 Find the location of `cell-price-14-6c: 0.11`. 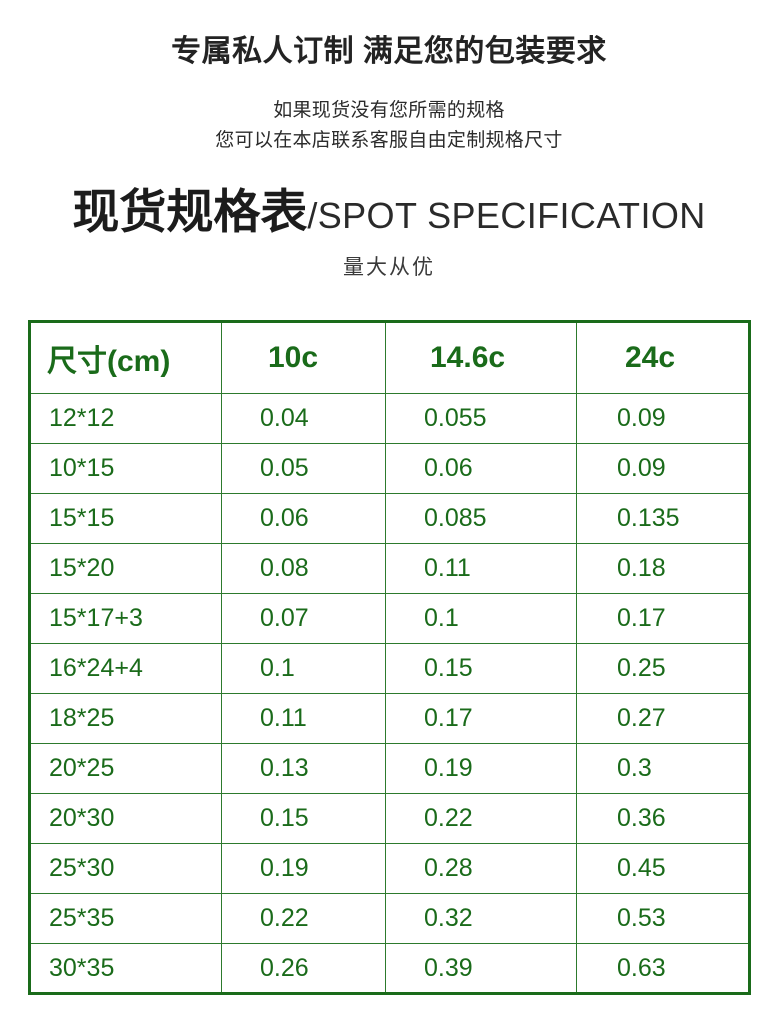

cell-price-14-6c: 0.11 is located at coordinates (481, 568).